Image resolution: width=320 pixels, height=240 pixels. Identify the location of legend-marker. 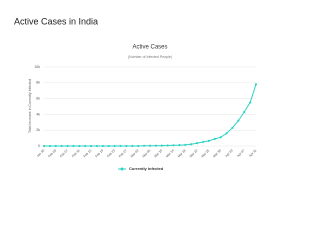
(122, 169).